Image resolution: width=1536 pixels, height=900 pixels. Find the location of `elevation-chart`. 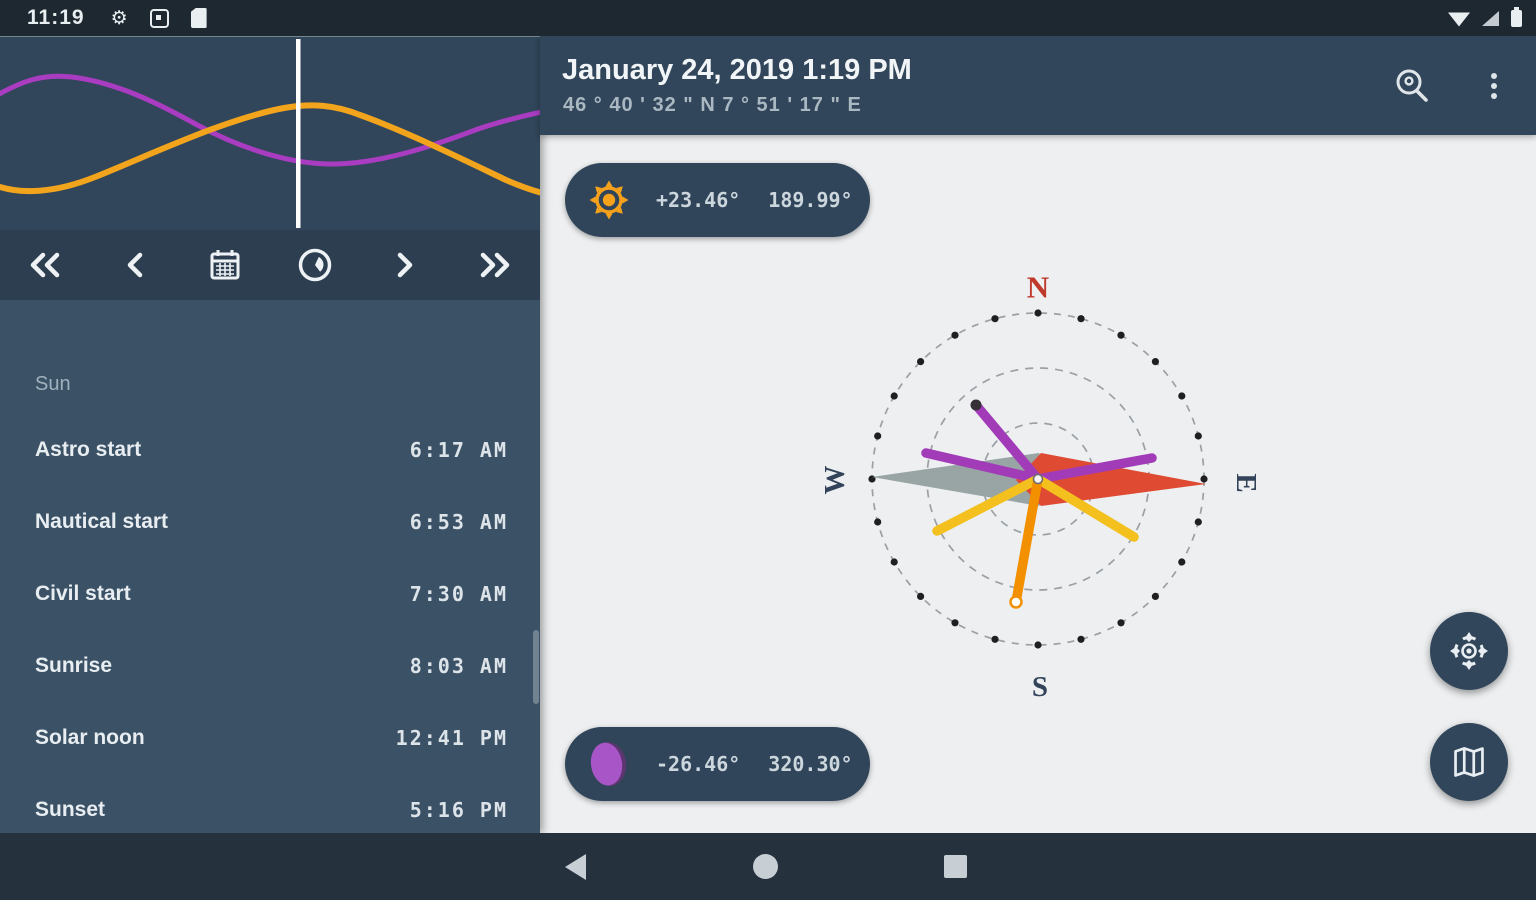

elevation-chart is located at coordinates (273, 133).